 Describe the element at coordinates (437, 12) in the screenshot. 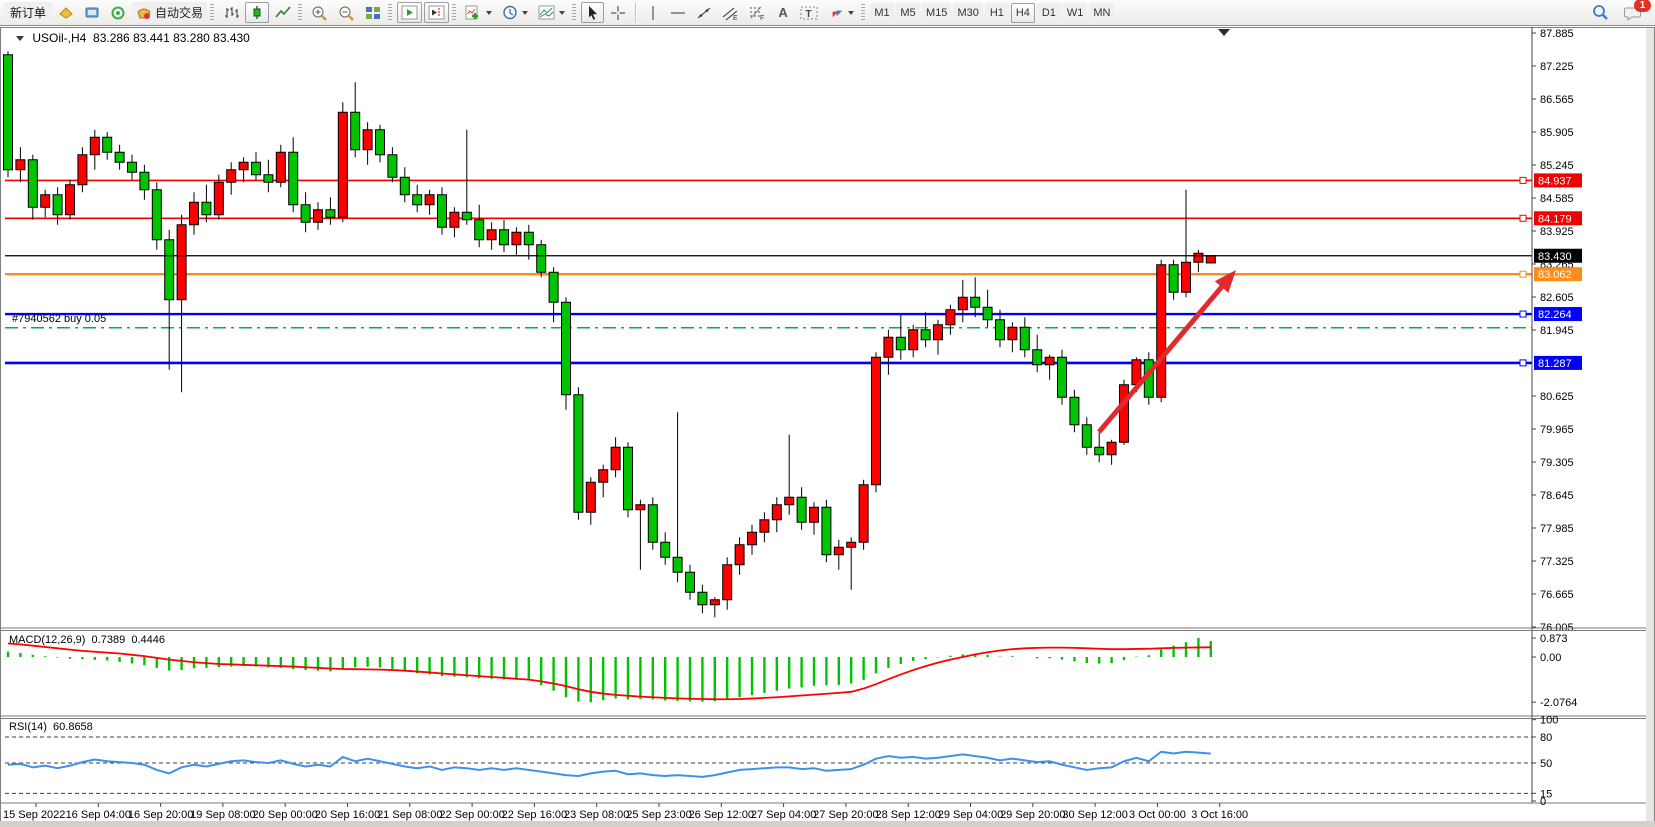

I see `chart-shift-button` at that location.